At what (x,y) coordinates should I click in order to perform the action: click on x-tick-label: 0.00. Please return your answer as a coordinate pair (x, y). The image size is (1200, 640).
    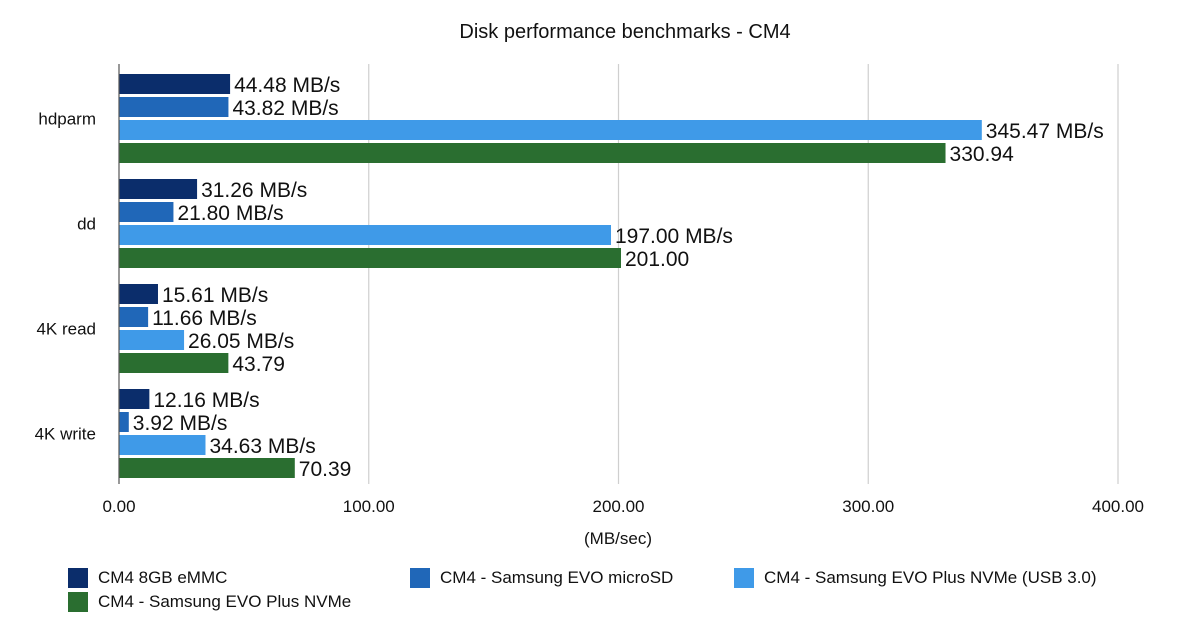
    Looking at the image, I should click on (118, 506).